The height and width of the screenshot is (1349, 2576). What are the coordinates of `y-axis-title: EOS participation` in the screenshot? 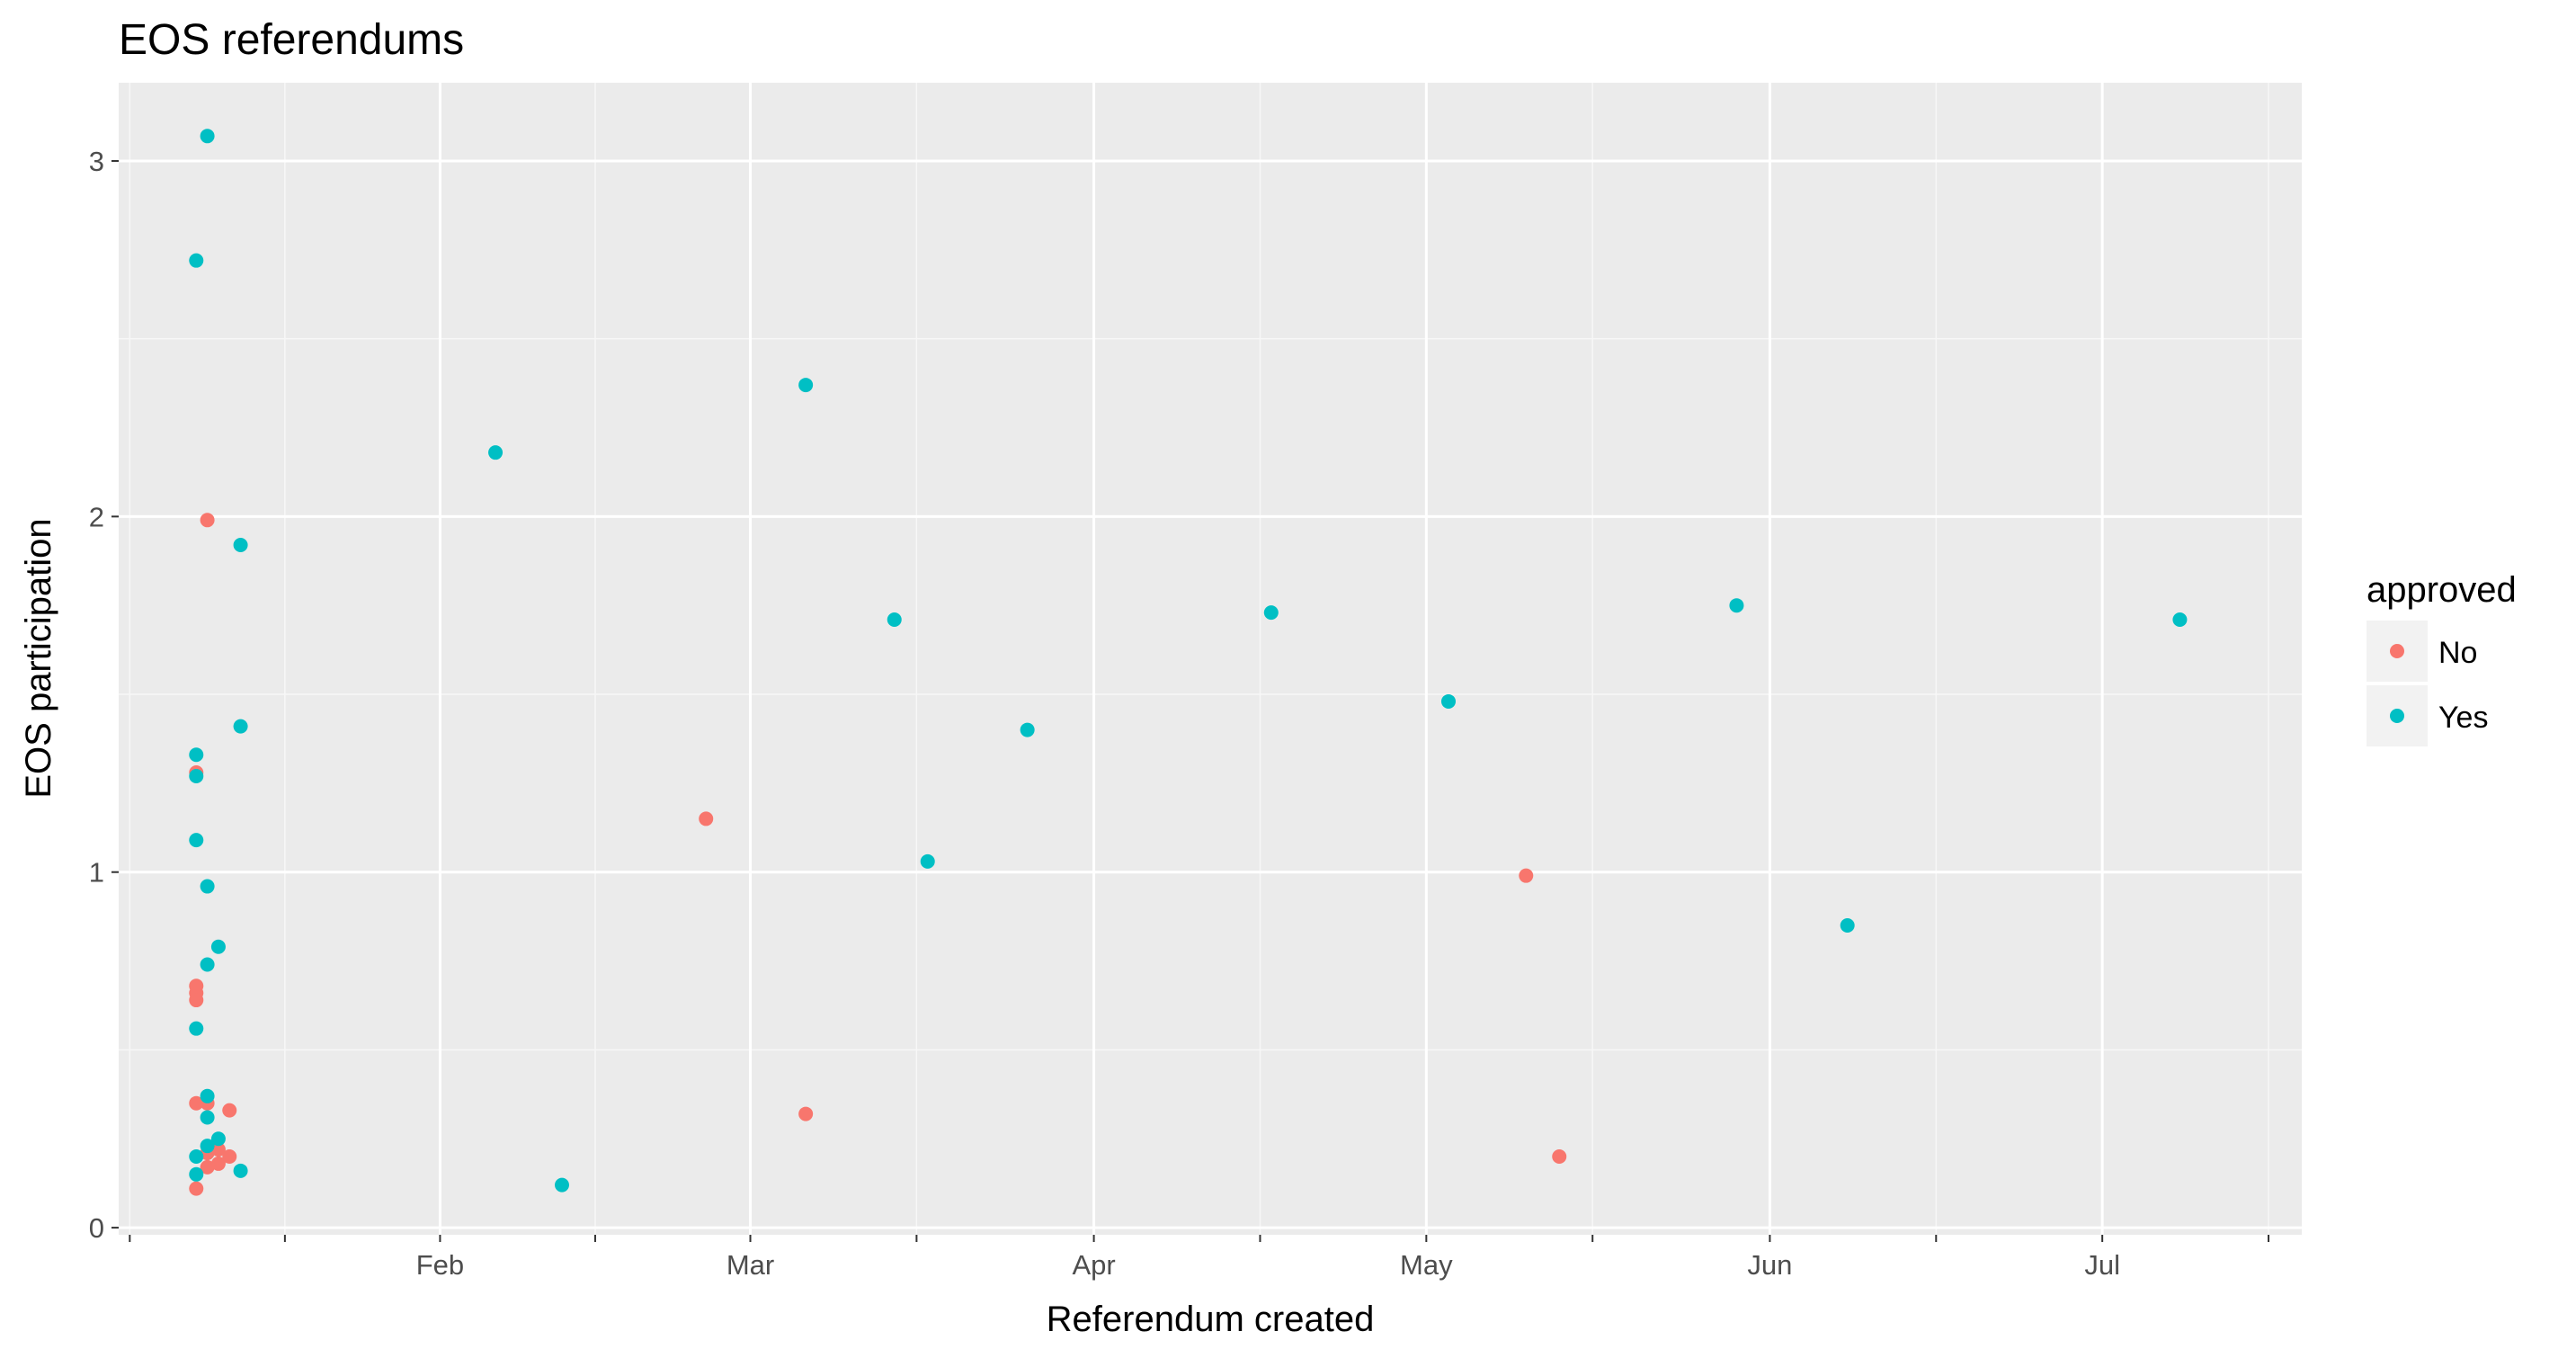 It's located at (39, 658).